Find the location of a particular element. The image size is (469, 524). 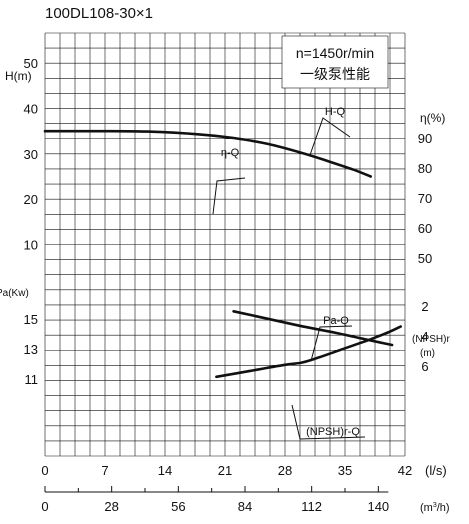

npsh-axis-label: (NPSH)r is located at coordinates (431, 339).